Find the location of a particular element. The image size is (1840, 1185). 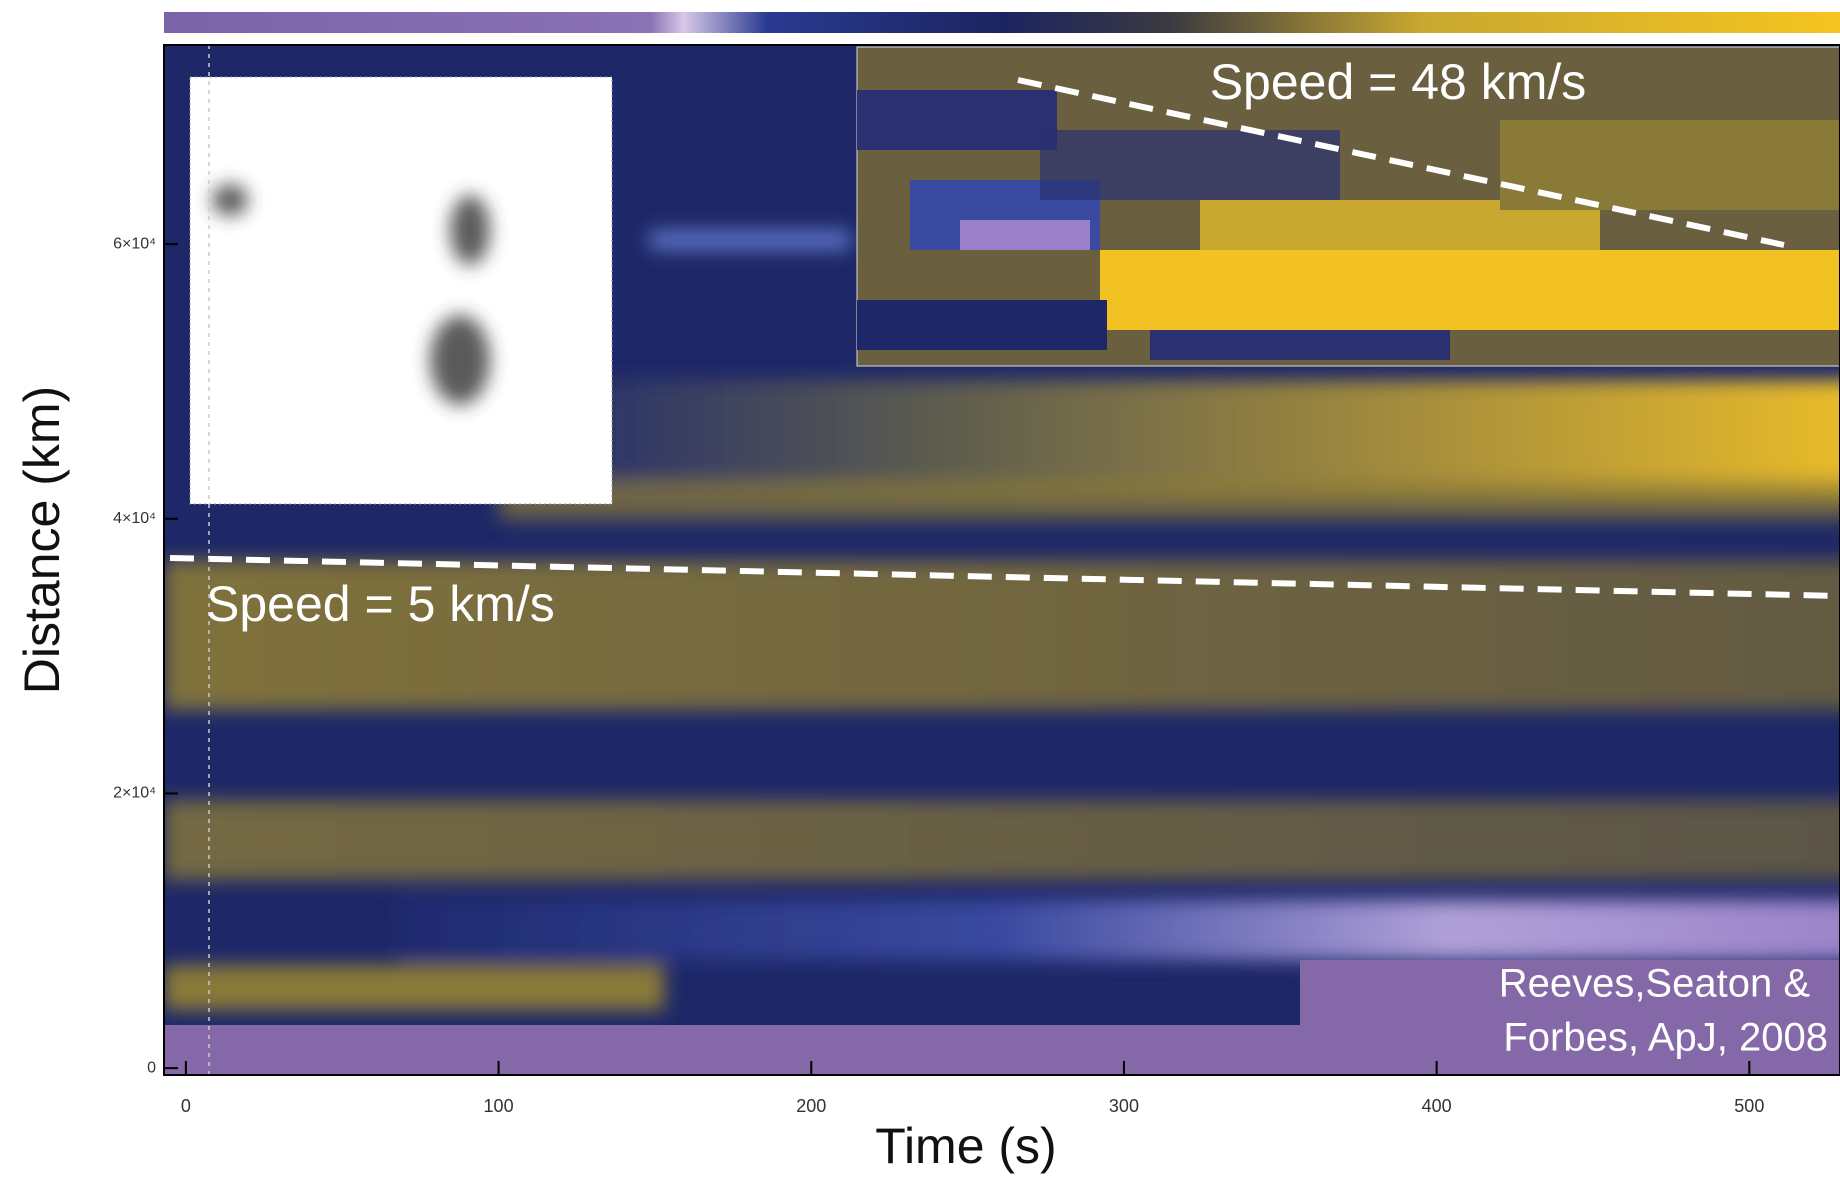

x-tick-label: 200 is located at coordinates (811, 1106).